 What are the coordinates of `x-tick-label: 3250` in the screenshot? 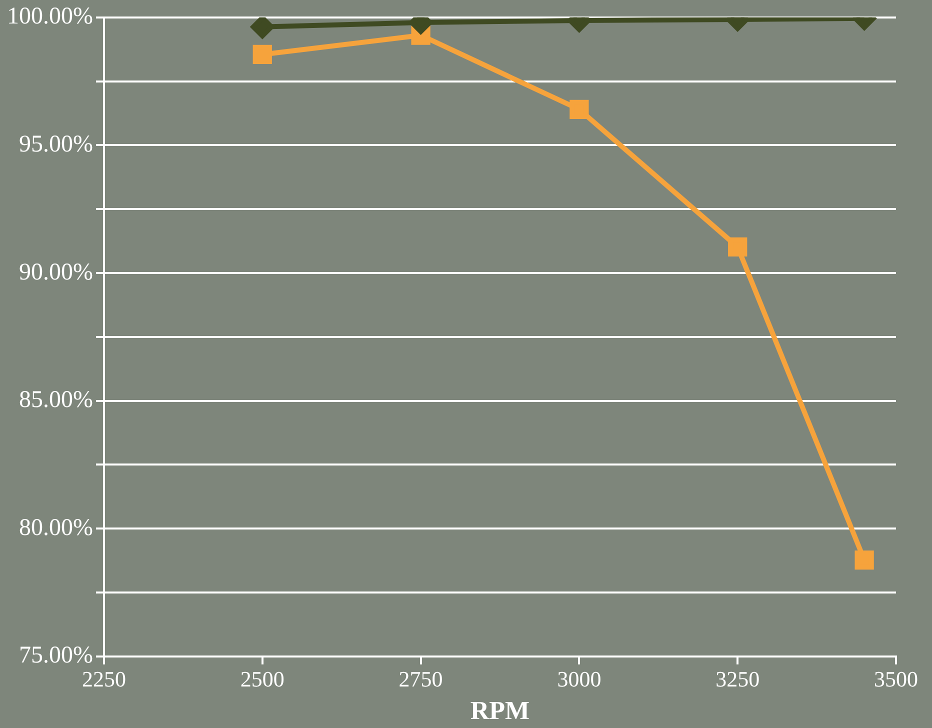 It's located at (738, 679).